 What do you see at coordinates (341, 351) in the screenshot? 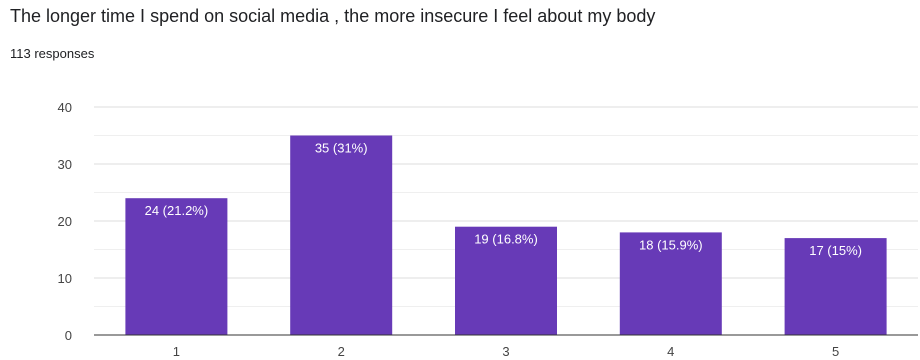
I see `x-tick-label-2: 2` at bounding box center [341, 351].